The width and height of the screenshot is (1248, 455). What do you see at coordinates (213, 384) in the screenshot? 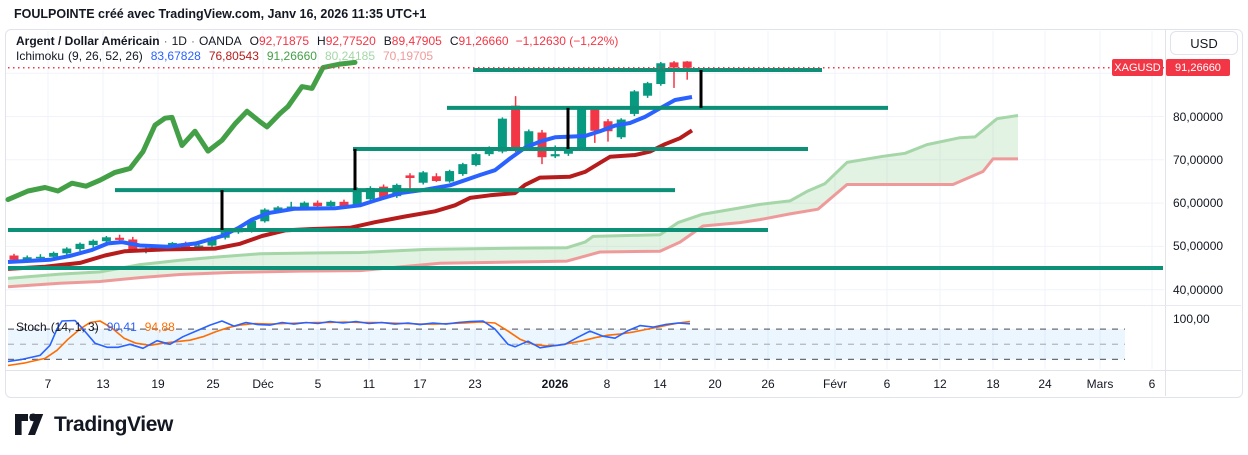
I see `time-tick-label: 25` at bounding box center [213, 384].